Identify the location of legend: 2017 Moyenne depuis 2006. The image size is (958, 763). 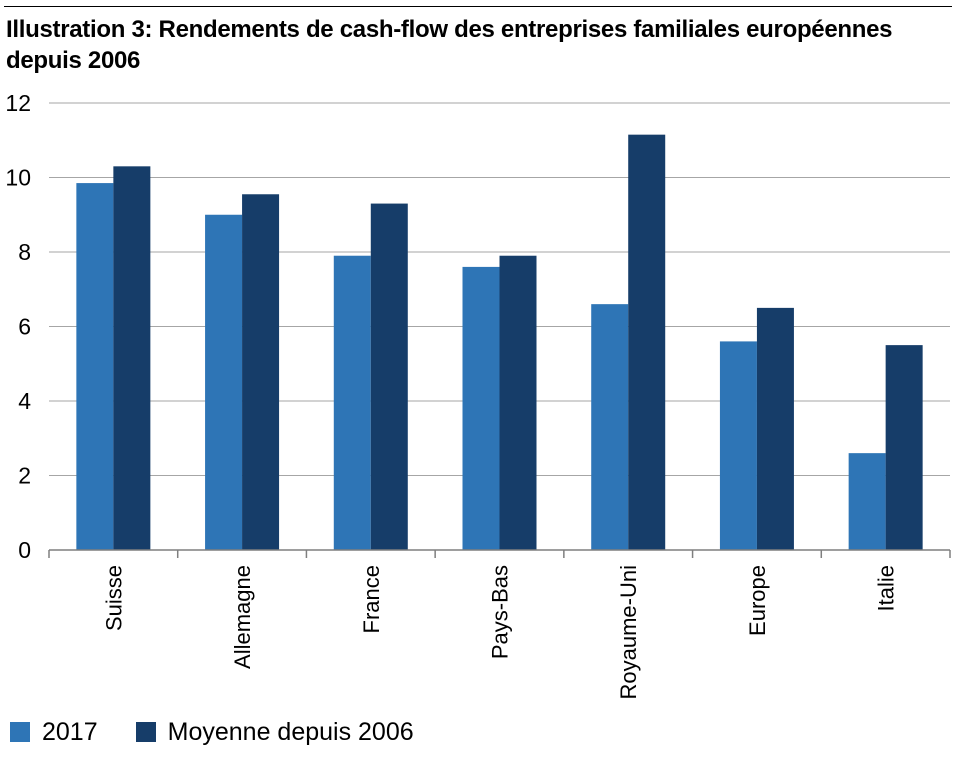
(231, 732).